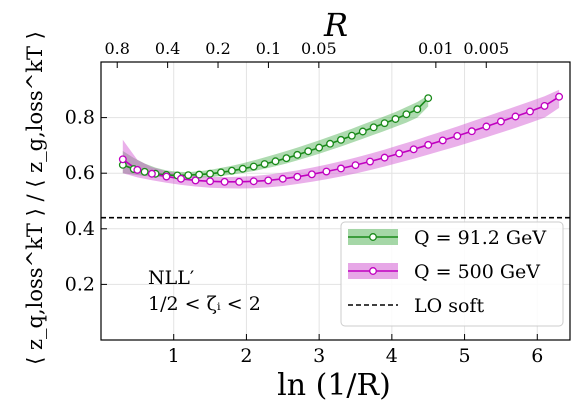  What do you see at coordinates (204, 291) in the screenshot?
I see `annotation: NLL′ 1/2 < ζᵢ < 2` at bounding box center [204, 291].